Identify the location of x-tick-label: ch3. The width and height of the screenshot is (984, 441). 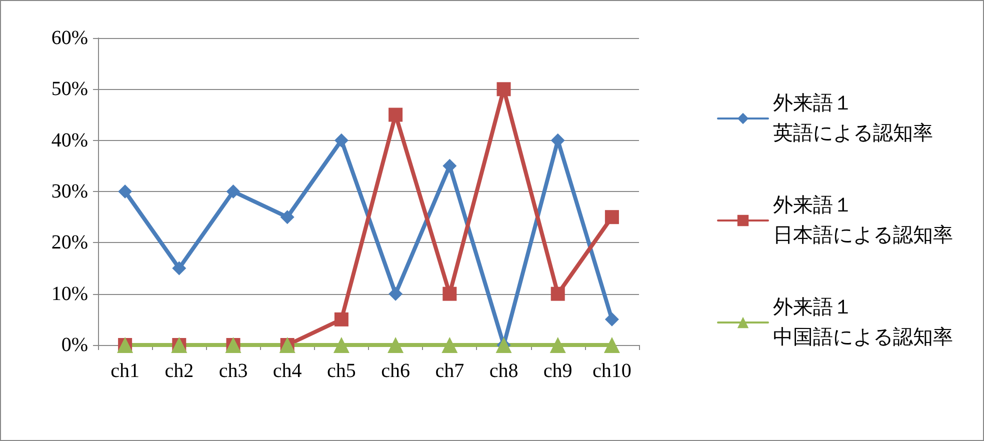
(233, 371).